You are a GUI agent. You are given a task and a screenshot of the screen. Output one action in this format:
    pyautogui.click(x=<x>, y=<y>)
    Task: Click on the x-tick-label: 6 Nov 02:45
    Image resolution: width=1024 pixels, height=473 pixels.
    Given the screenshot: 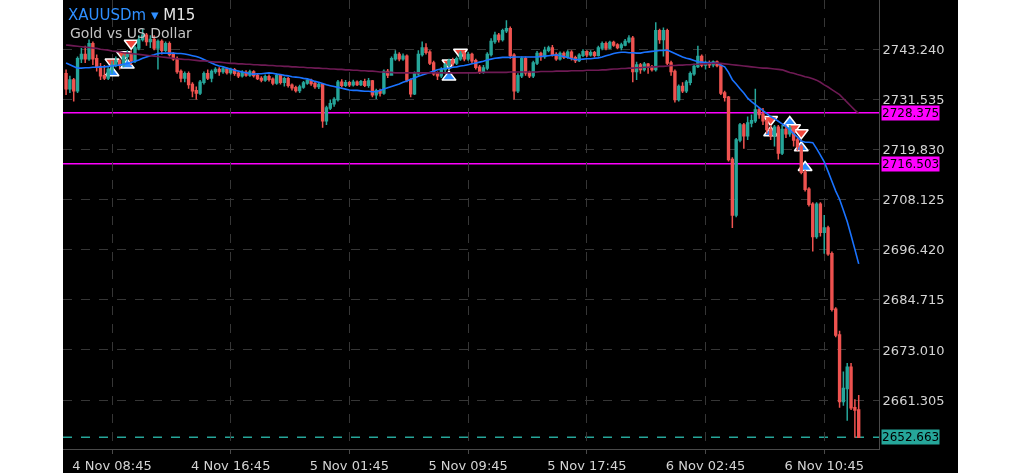 What is the action you would take?
    pyautogui.click(x=705, y=465)
    